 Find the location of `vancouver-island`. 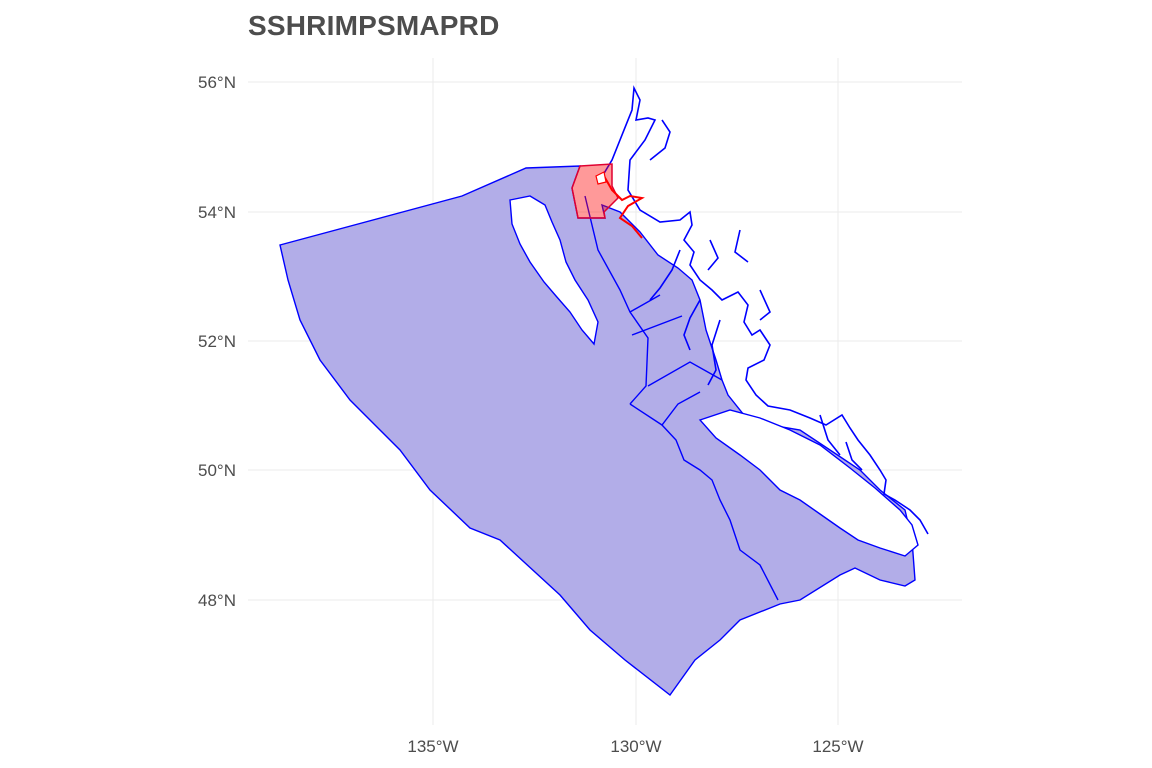

vancouver-island is located at coordinates (808, 483).